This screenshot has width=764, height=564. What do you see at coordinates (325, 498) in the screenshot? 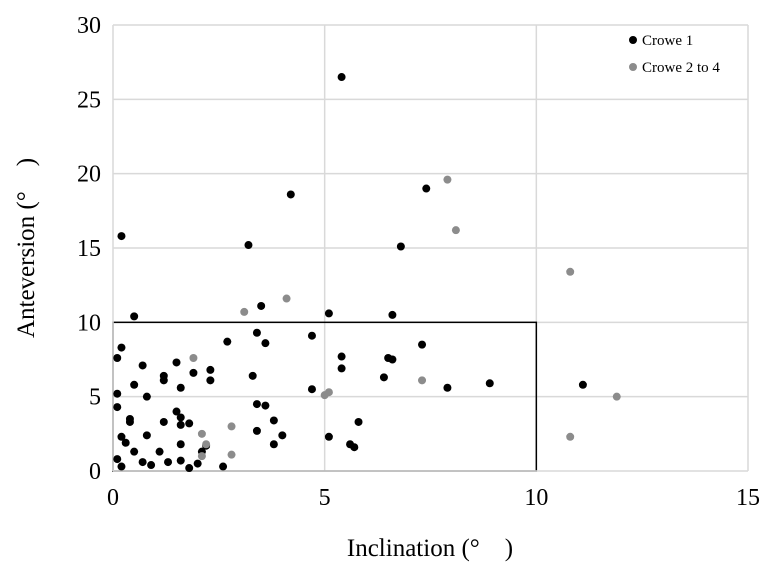
I see `x-tick-label: 5` at bounding box center [325, 498].